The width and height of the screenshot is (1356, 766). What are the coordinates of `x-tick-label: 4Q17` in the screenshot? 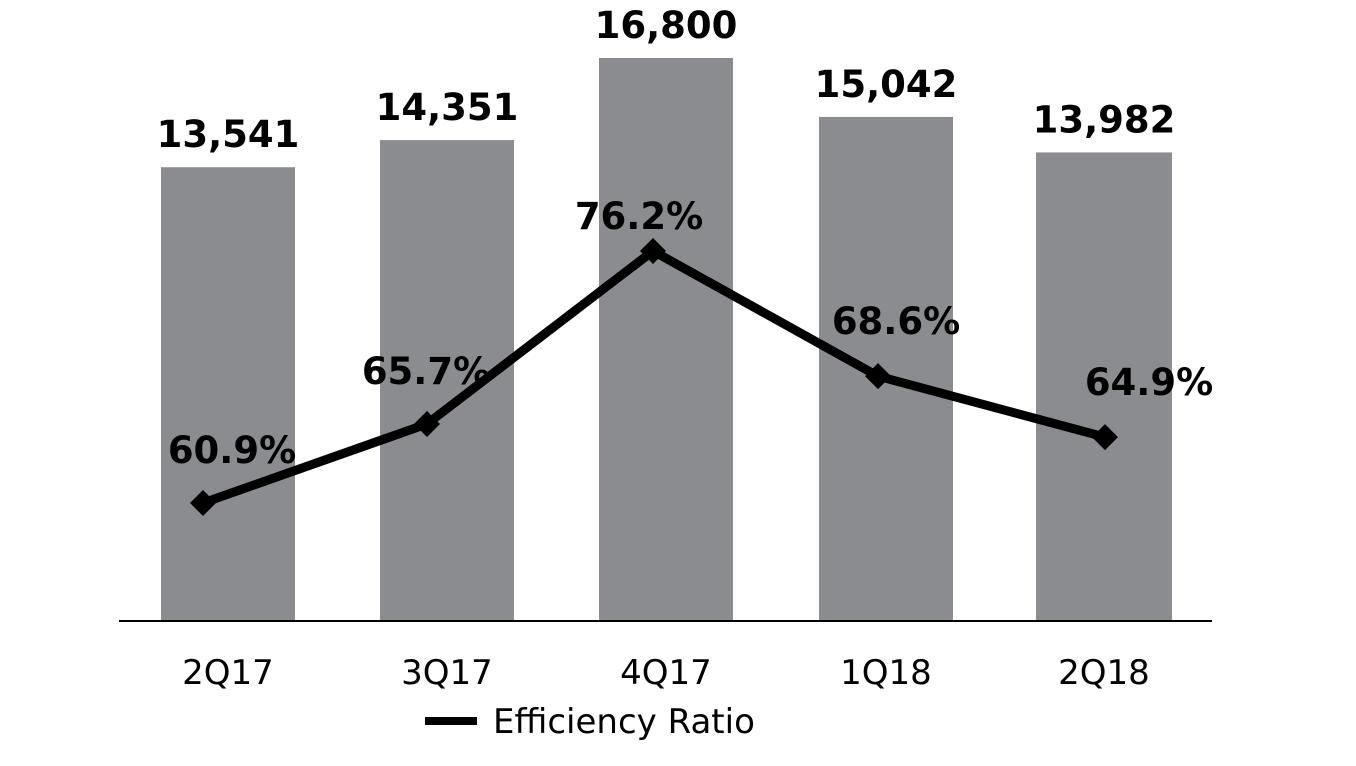 It's located at (666, 673).